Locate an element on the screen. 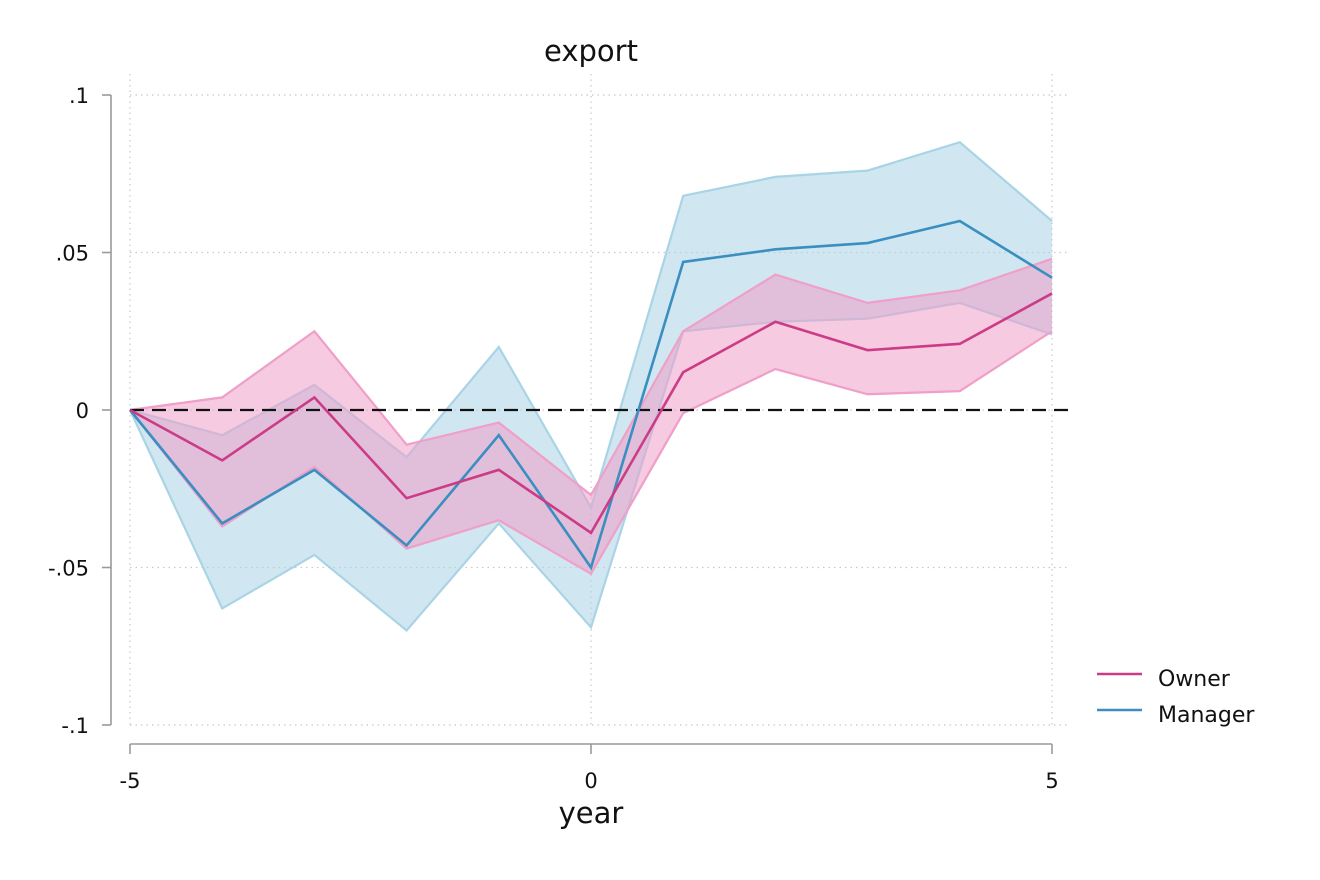  chart-title: export is located at coordinates (591, 51).